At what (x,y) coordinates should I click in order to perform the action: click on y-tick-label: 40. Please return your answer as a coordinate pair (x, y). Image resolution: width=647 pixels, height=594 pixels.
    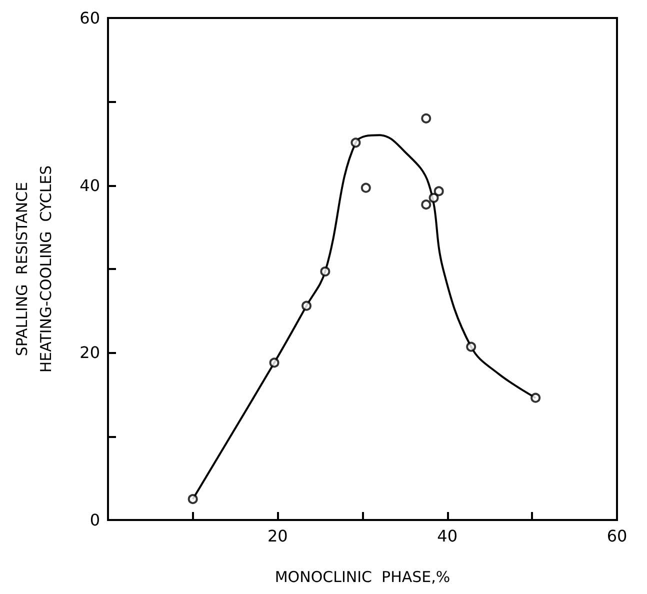
    Looking at the image, I should click on (90, 185).